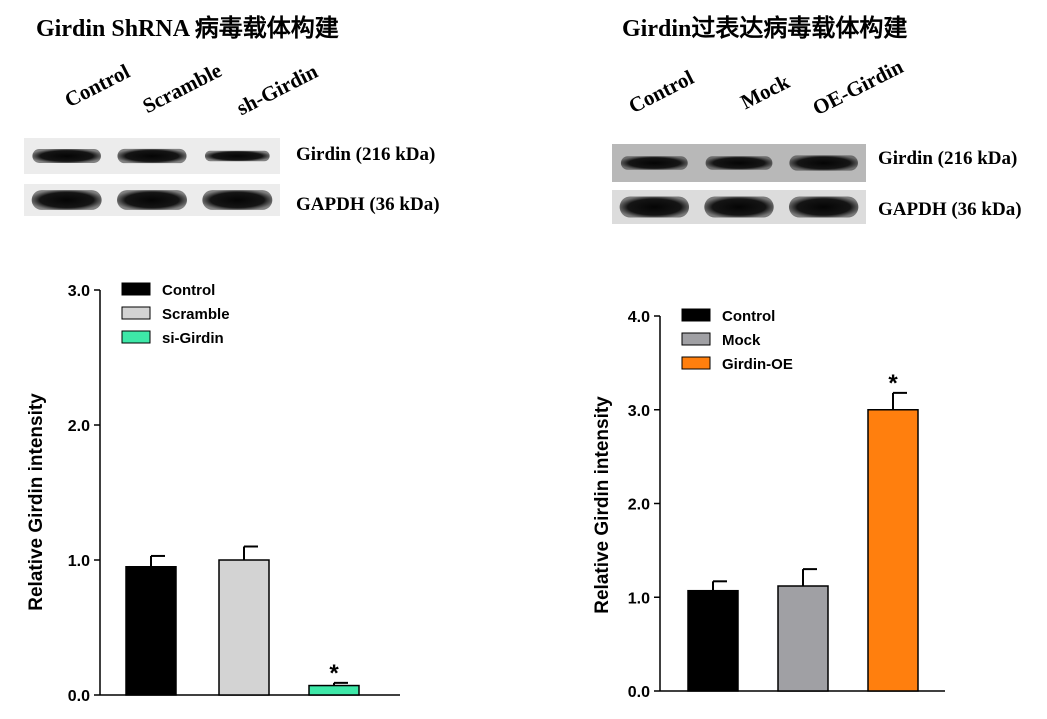 This screenshot has height=719, width=1047. What do you see at coordinates (765, 92) in the screenshot?
I see `lane-label: Mock` at bounding box center [765, 92].